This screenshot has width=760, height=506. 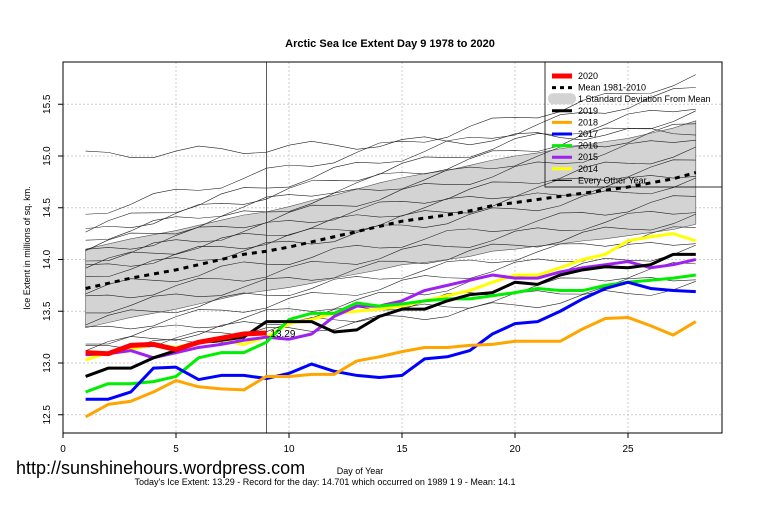 I want to click on legend-label: 1 Standard Deviation From Mean, so click(x=644, y=99).